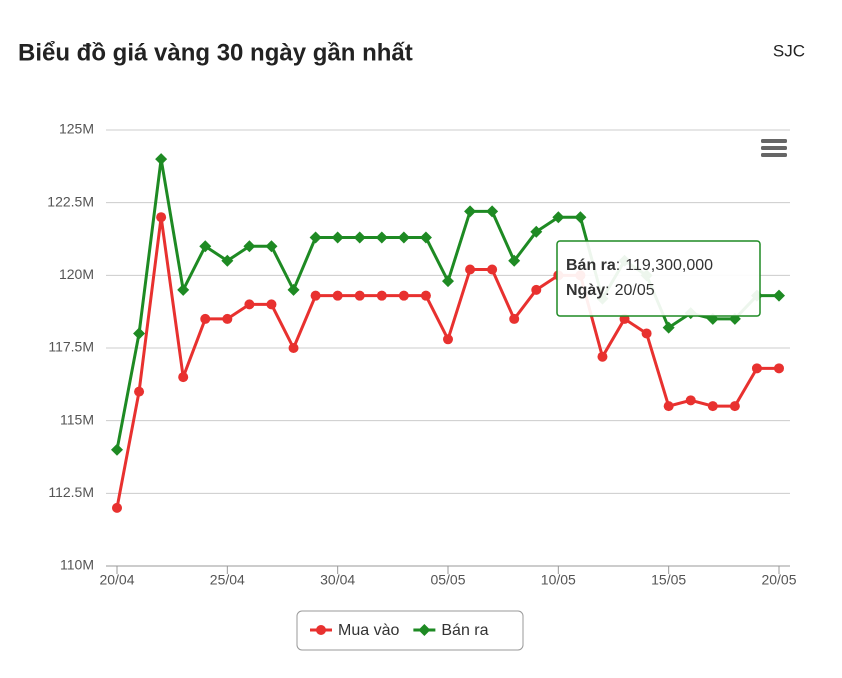 The width and height of the screenshot is (842, 678). Describe the element at coordinates (116, 580) in the screenshot. I see `x-tick-label: 20/04` at that location.